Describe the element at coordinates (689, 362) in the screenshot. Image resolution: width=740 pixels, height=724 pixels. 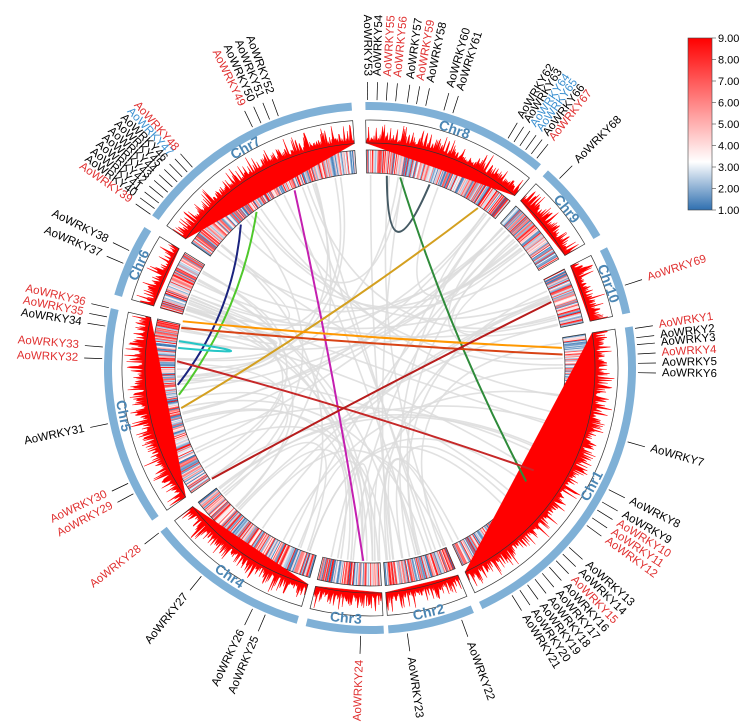
I see `gene-label: AoWRKY5` at that location.